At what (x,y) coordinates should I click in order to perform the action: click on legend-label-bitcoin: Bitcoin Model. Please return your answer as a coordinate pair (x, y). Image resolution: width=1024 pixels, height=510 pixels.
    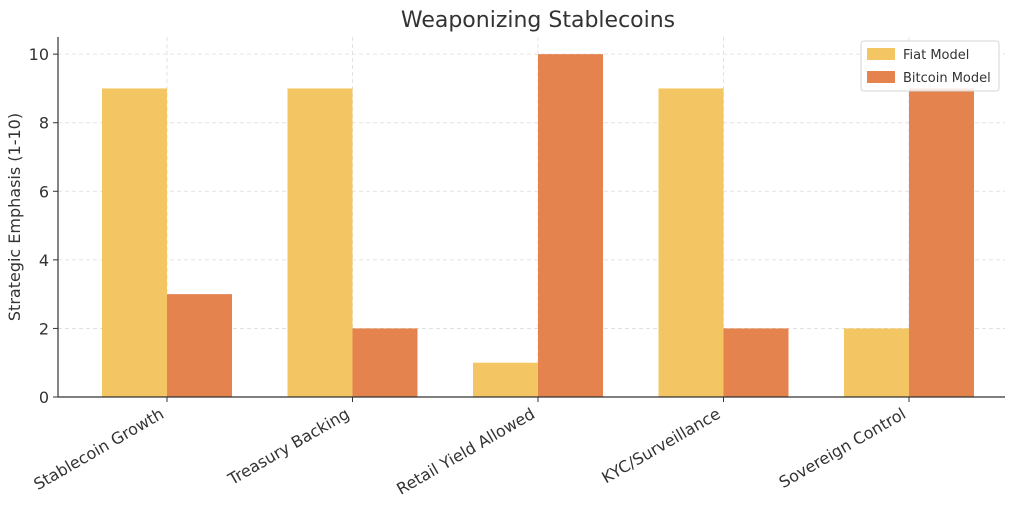
    Looking at the image, I should click on (947, 78).